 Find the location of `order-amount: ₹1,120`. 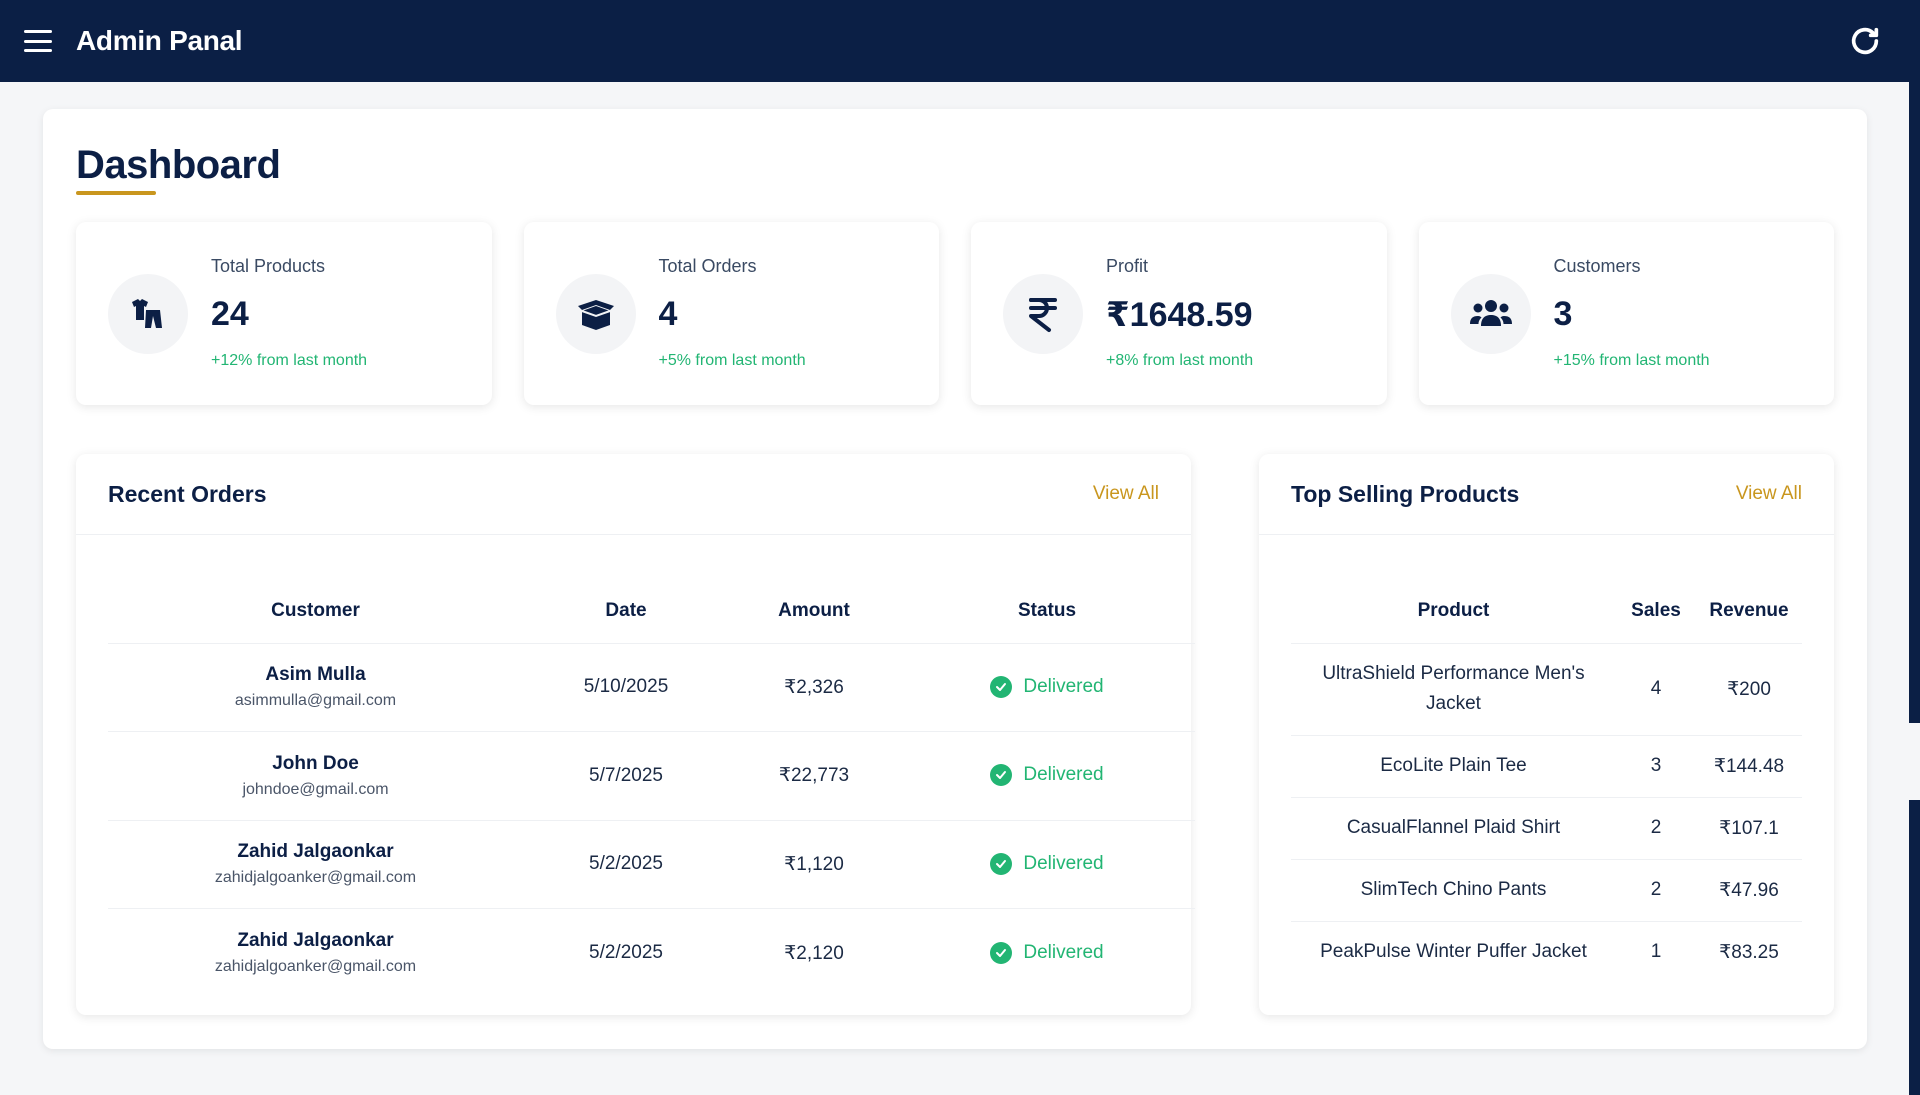

order-amount: ₹1,120 is located at coordinates (814, 864).